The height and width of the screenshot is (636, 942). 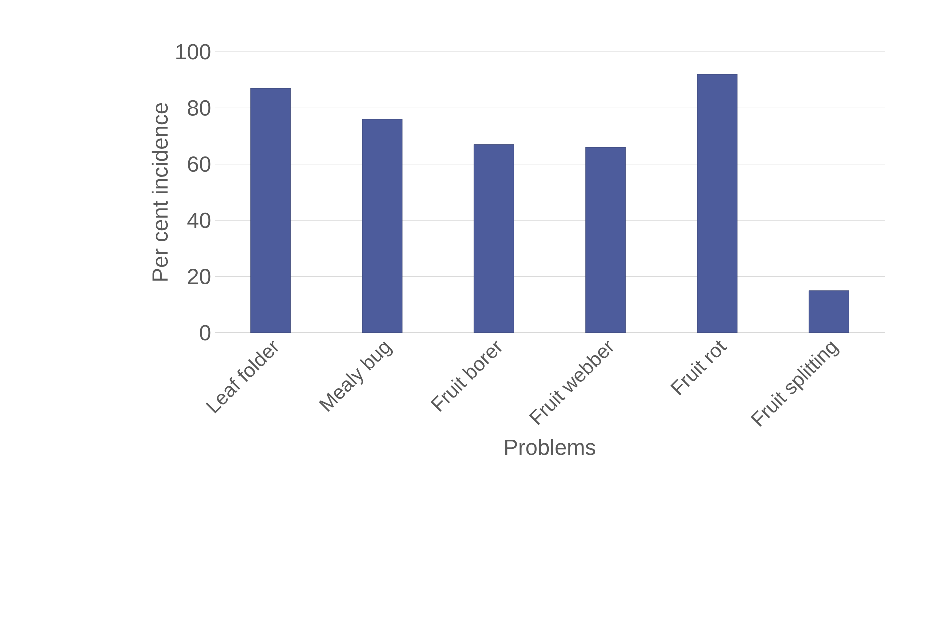 I want to click on y-tick-label: 40, so click(x=199, y=220).